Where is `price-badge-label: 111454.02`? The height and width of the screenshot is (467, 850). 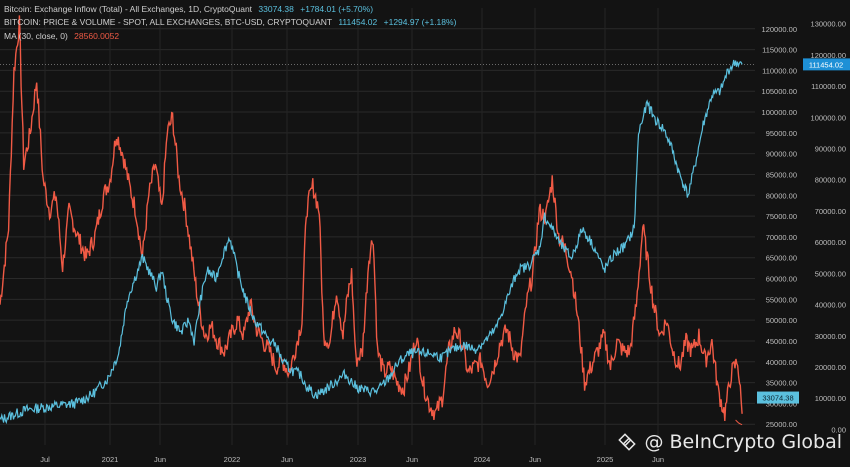 price-badge-label: 111454.02 is located at coordinates (826, 64).